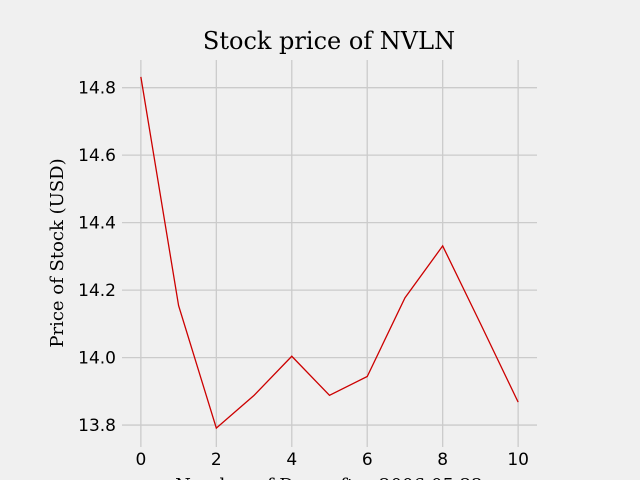 The image size is (640, 480). I want to click on y-axis-label: Price of Stock (USD), so click(57, 252).